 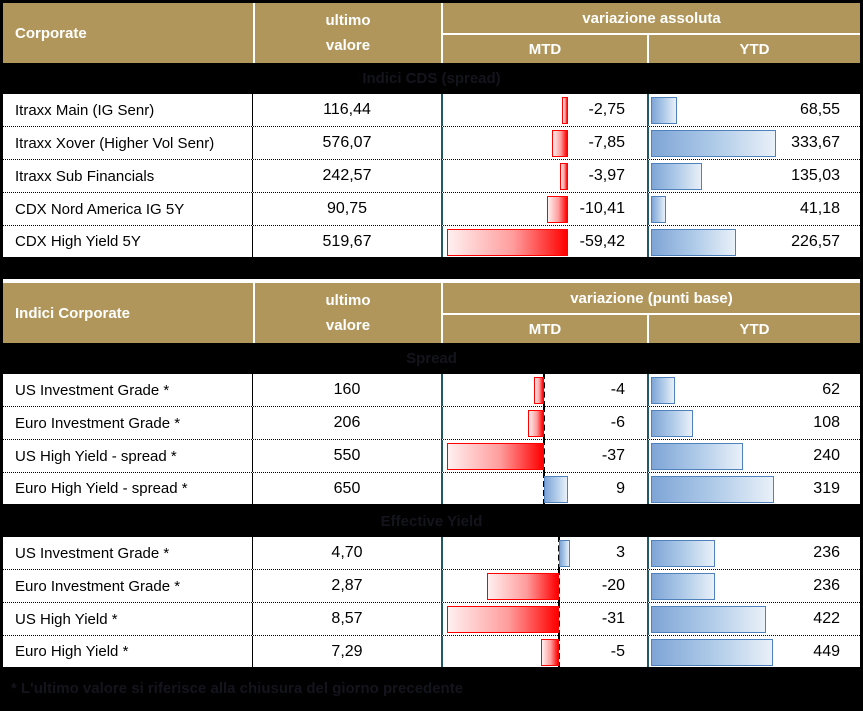 What do you see at coordinates (650, 298) in the screenshot?
I see `table2-variazione-header: variazione (punti base)` at bounding box center [650, 298].